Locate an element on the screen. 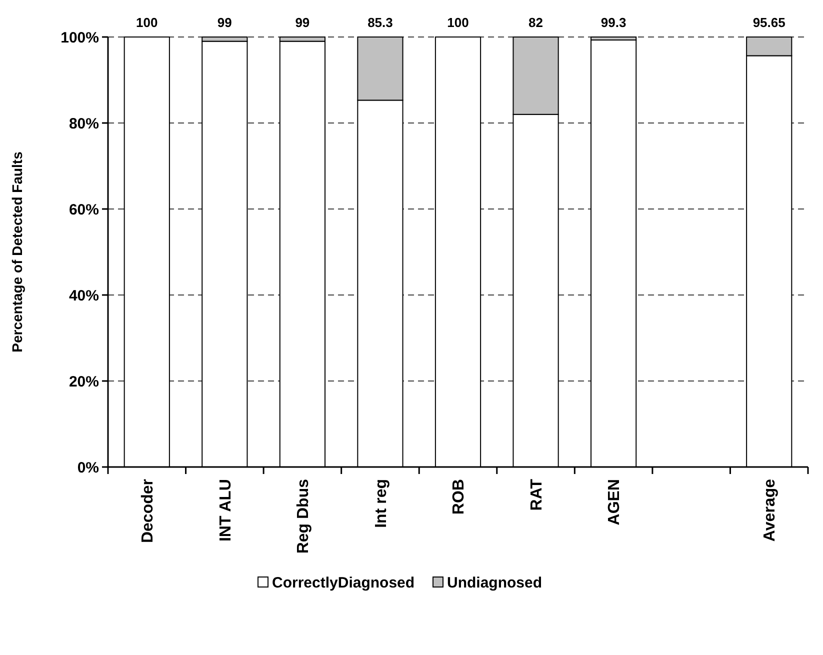  y-tick-label: 40% is located at coordinates (83, 295).